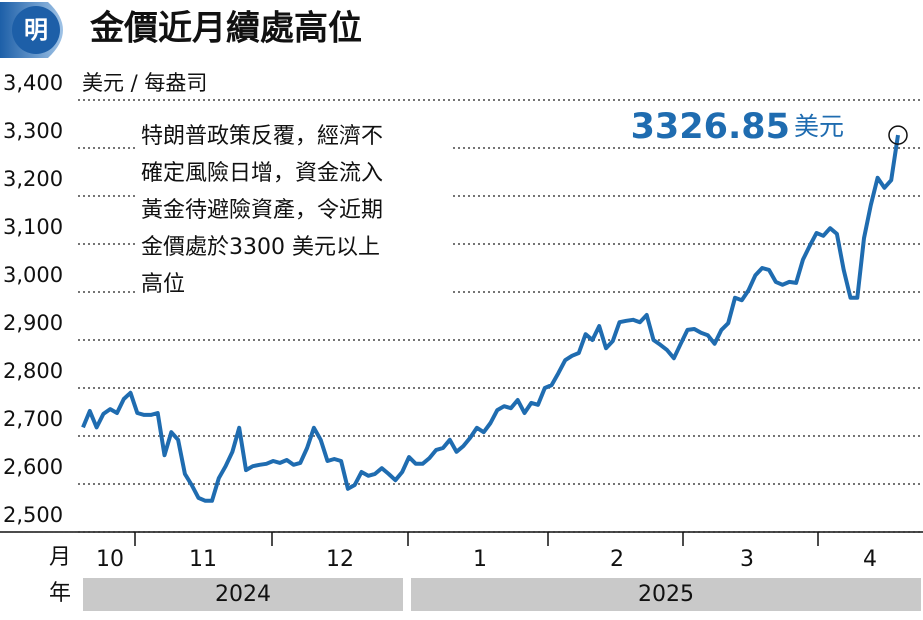 The width and height of the screenshot is (923, 620). I want to click on month-label: 2, so click(617, 559).